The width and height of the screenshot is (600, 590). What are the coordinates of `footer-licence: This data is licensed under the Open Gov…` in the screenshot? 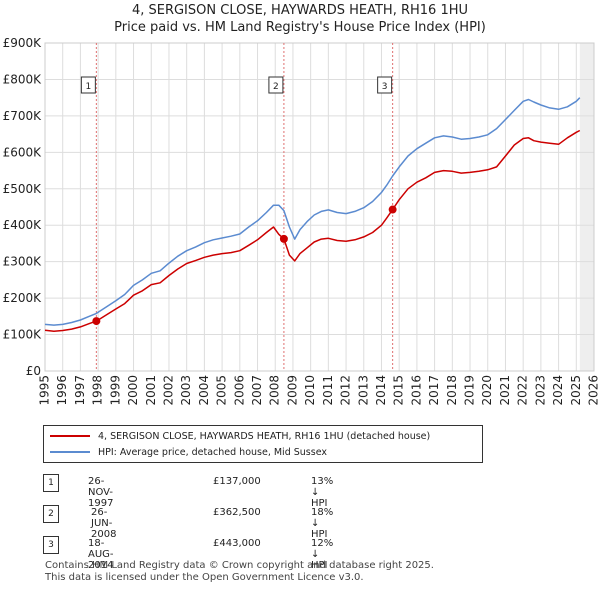 It's located at (204, 577).